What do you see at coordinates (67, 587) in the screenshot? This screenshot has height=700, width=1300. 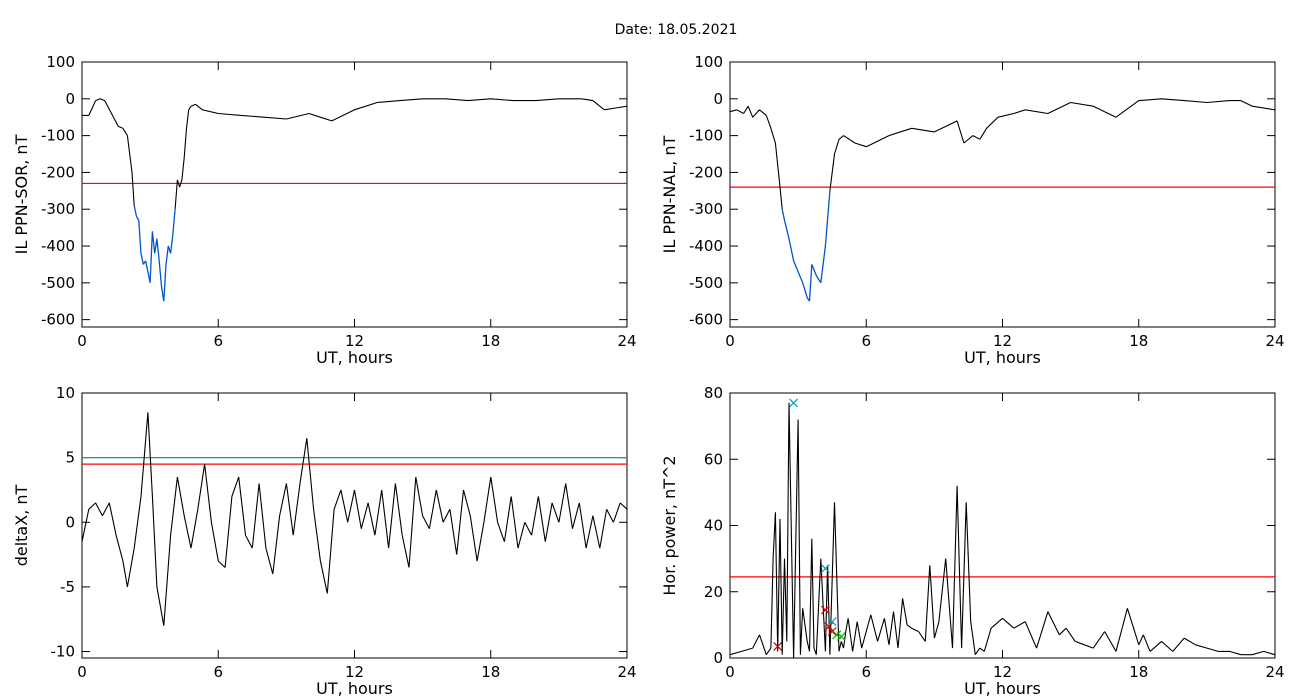 I see `y-tick-label: -5` at bounding box center [67, 587].